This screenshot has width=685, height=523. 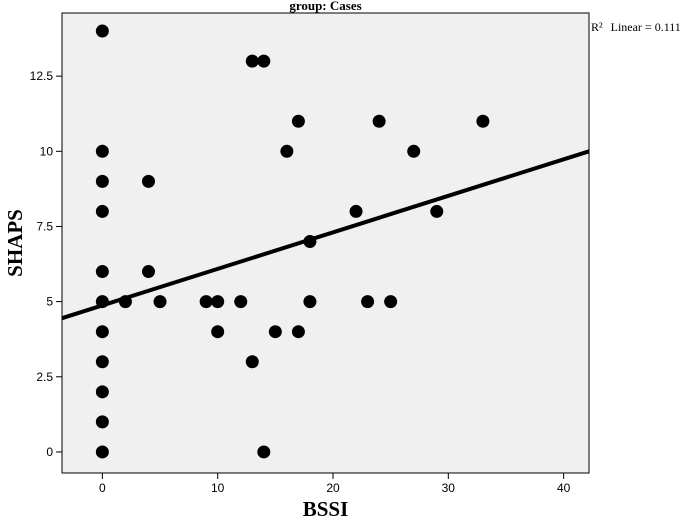 What do you see at coordinates (564, 488) in the screenshot?
I see `x-tick-label: 40` at bounding box center [564, 488].